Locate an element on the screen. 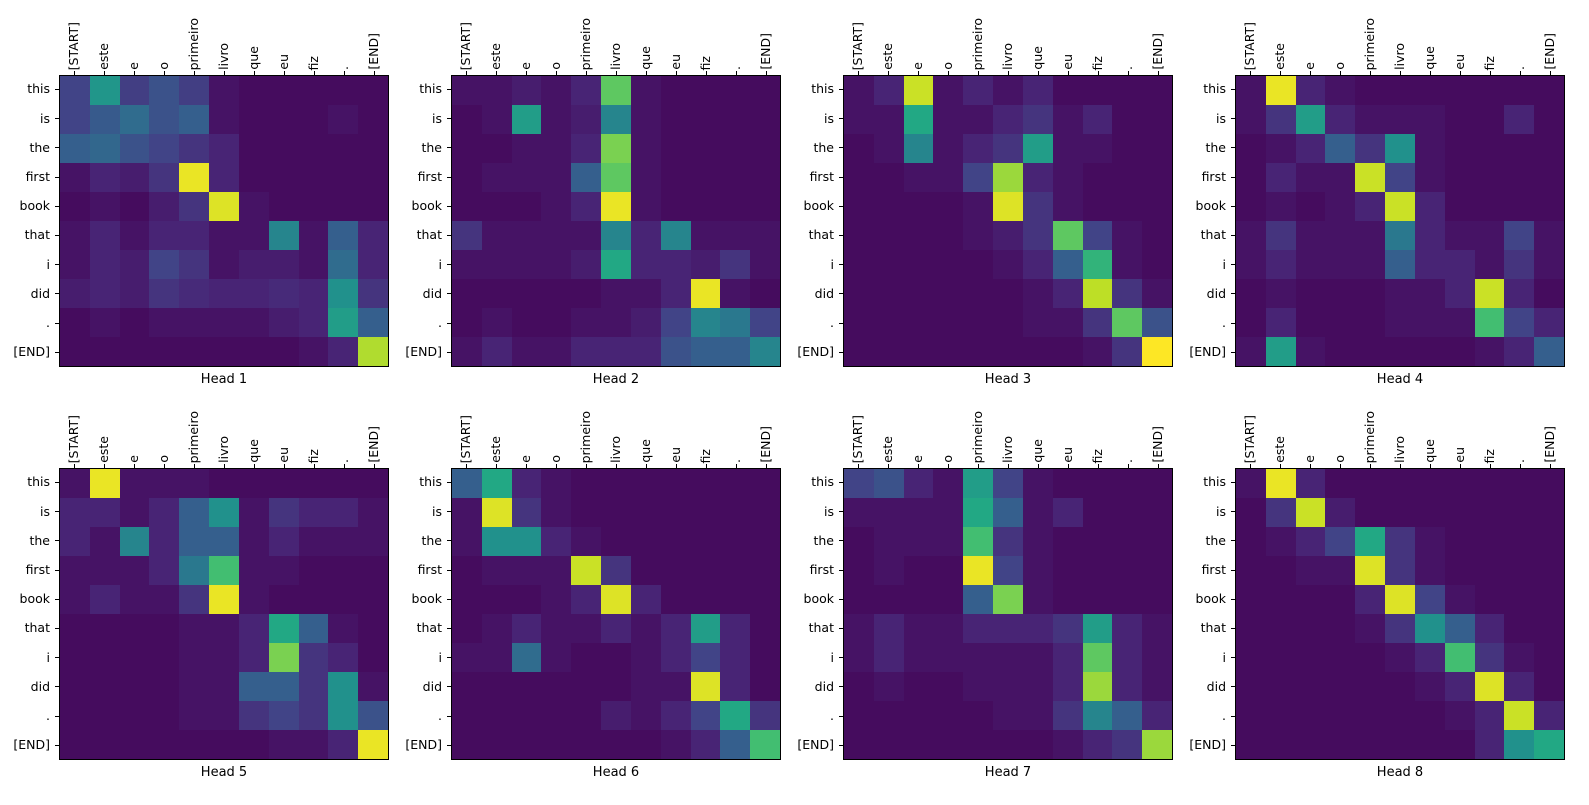  y-tick-label: [END] is located at coordinates (423, 352).